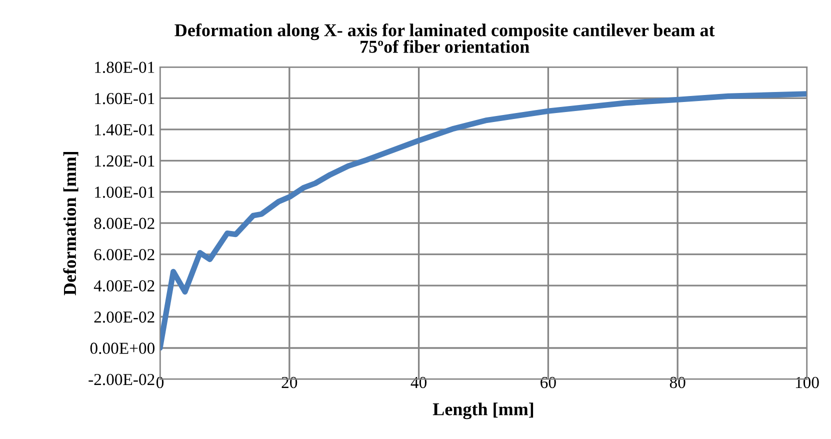  What do you see at coordinates (483, 411) in the screenshot?
I see `x-axis-title: Length [mm]` at bounding box center [483, 411].